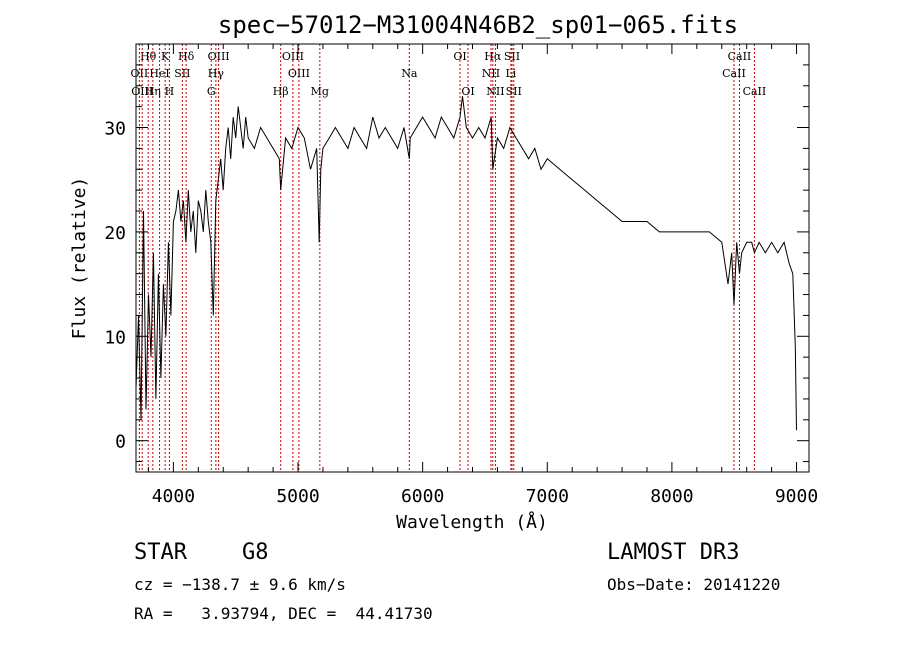  Describe the element at coordinates (240, 584) in the screenshot. I see `redshift-cz: cz = −138.7 ± 9.6 km/s` at that location.